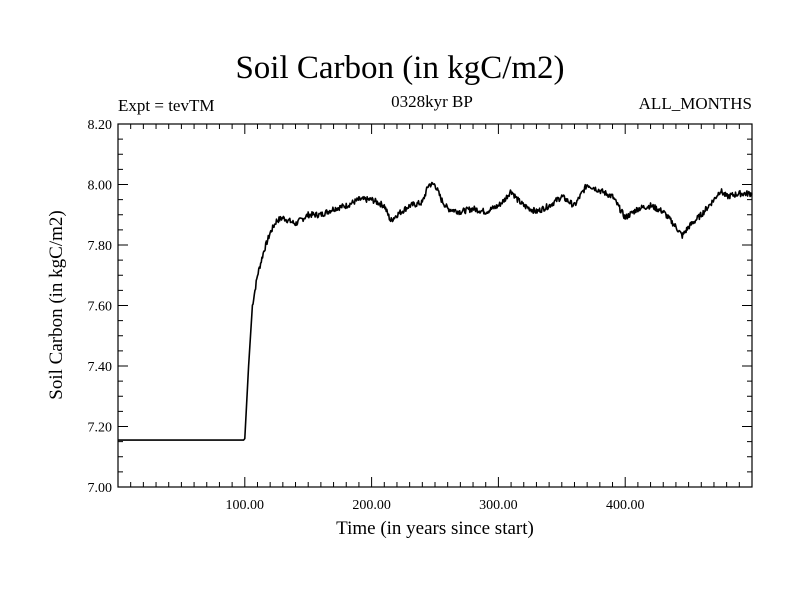 The width and height of the screenshot is (800, 600). I want to click on chart-title: Soil Carbon (in kgC/m2), so click(400, 68).